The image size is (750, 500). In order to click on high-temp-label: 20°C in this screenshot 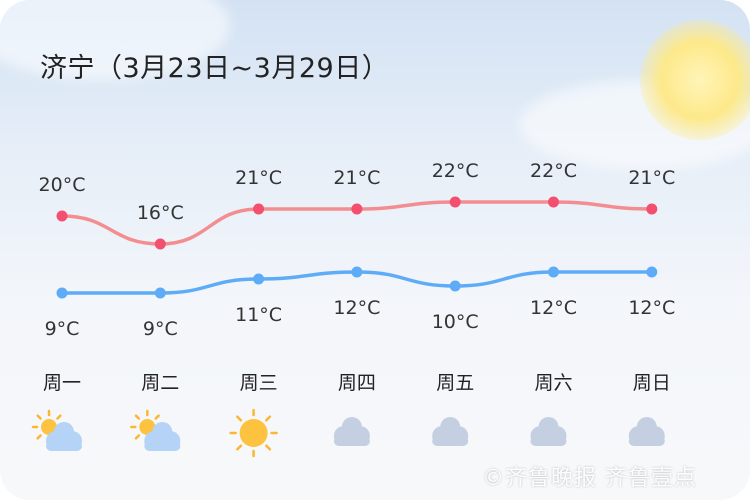, I will do `click(62, 185)`.